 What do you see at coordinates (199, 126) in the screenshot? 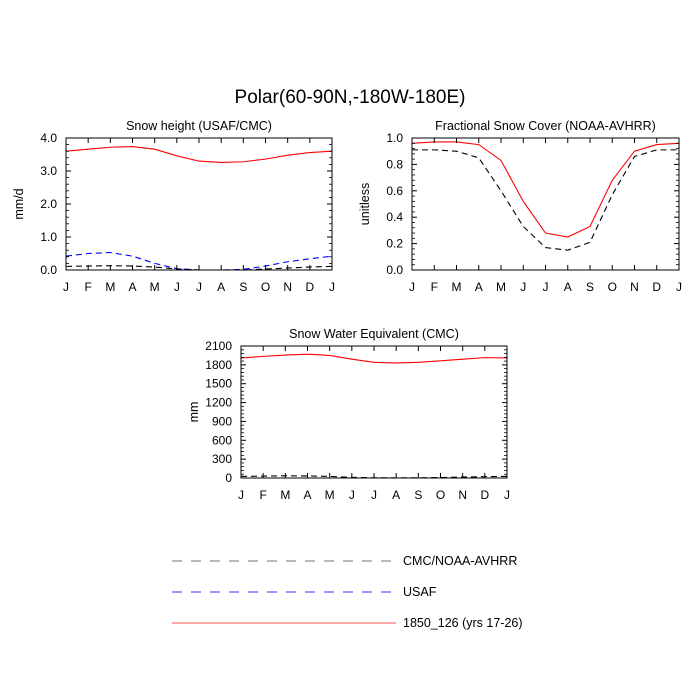
I see `chart-title: Snow height (USAF/CMC)` at bounding box center [199, 126].